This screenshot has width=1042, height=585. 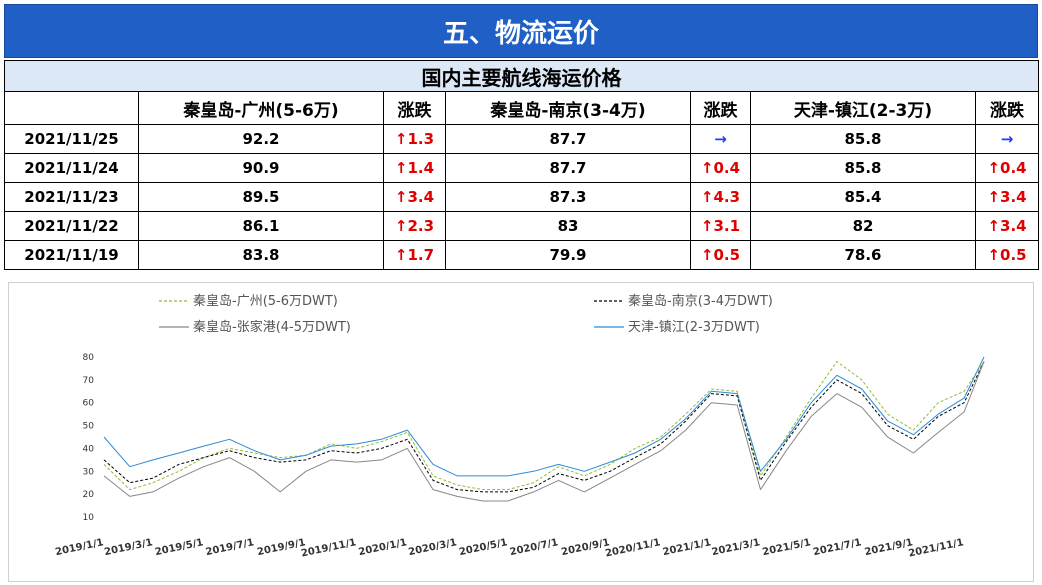 I want to click on y-tick-label: 10, so click(x=89, y=518).